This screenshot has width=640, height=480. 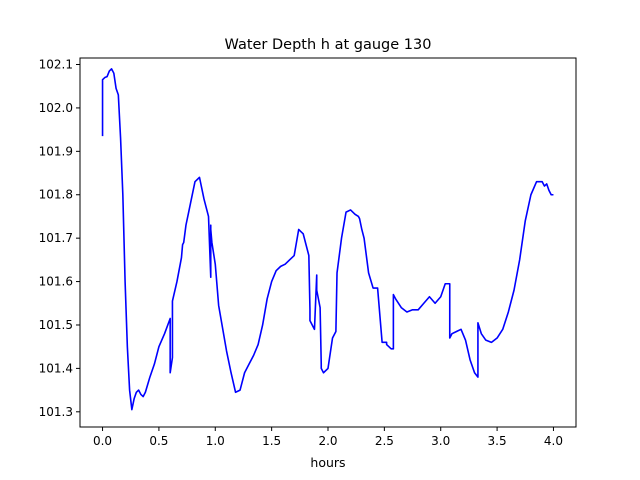 What do you see at coordinates (56, 151) in the screenshot?
I see `y-tick-label: 101.9` at bounding box center [56, 151].